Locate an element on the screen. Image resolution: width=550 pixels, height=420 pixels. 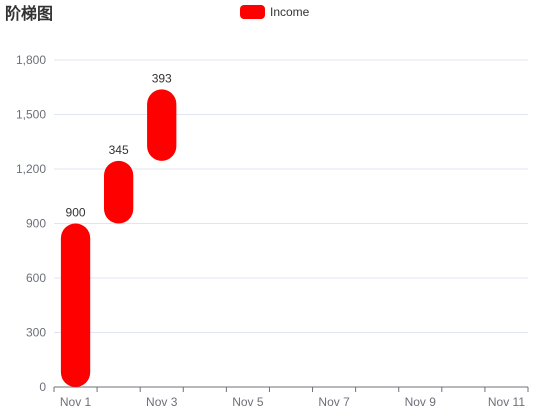
y-tick-label: 1,800 is located at coordinates (31, 60).